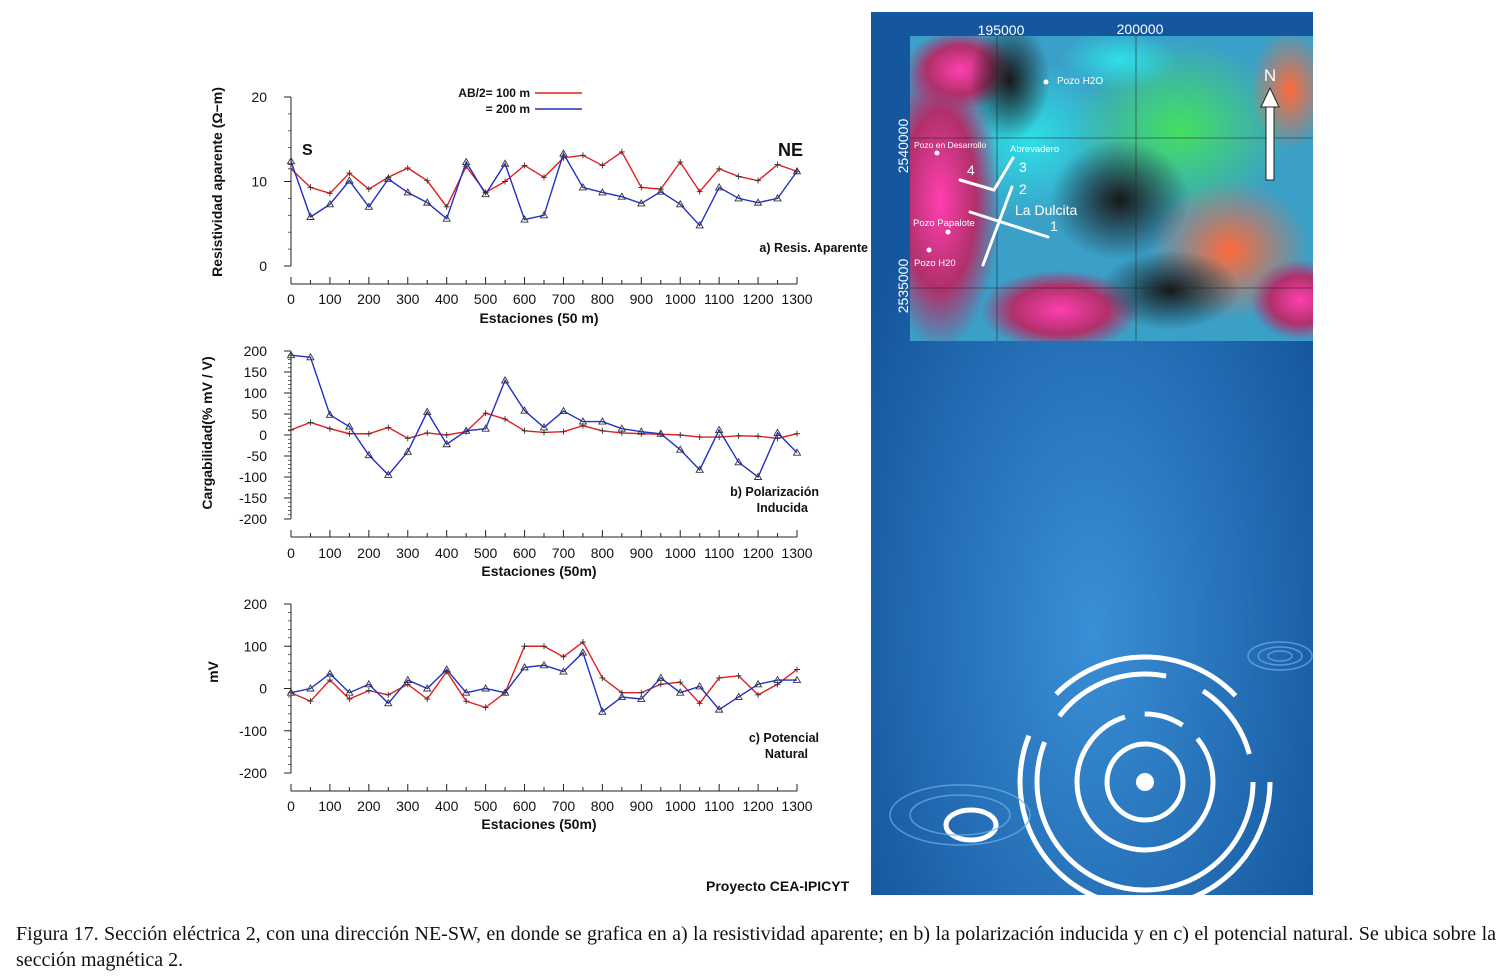  Describe the element at coordinates (256, 646) in the screenshot. I see `y-tick-label: 100` at that location.